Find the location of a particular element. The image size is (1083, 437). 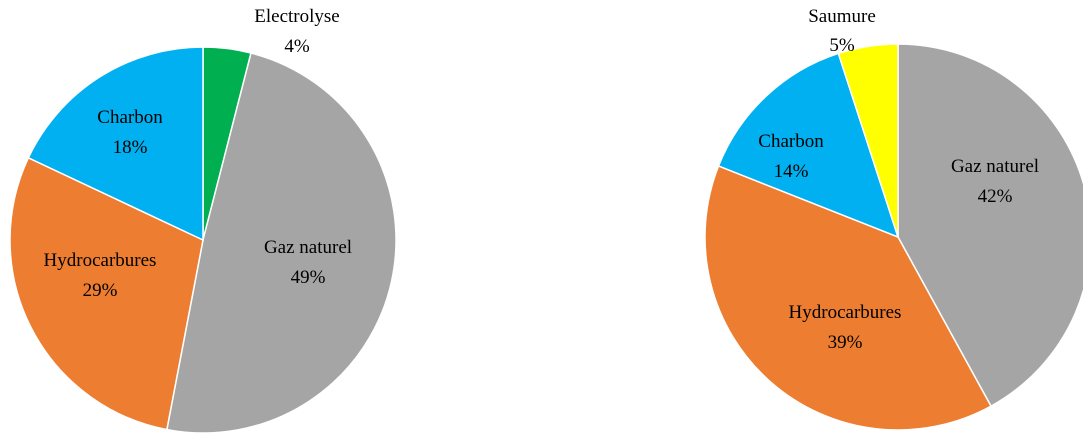

pie-left-value-hydrocarbures: 29% is located at coordinates (100, 290).